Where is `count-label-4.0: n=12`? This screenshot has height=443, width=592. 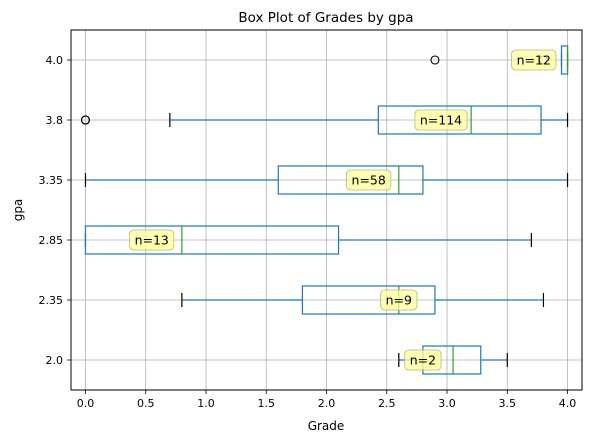 count-label-4.0: n=12 is located at coordinates (534, 60).